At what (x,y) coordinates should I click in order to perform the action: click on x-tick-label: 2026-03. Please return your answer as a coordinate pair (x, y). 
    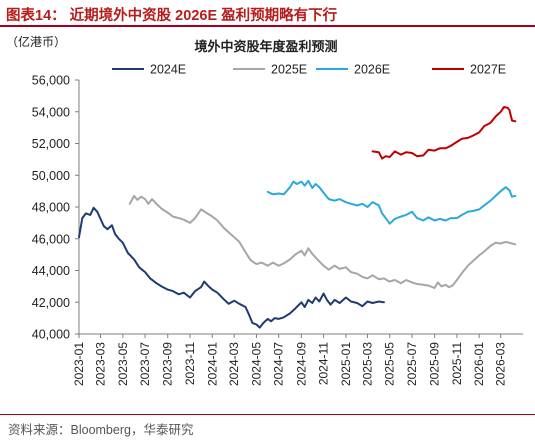
    Looking at the image, I should click on (501, 364).